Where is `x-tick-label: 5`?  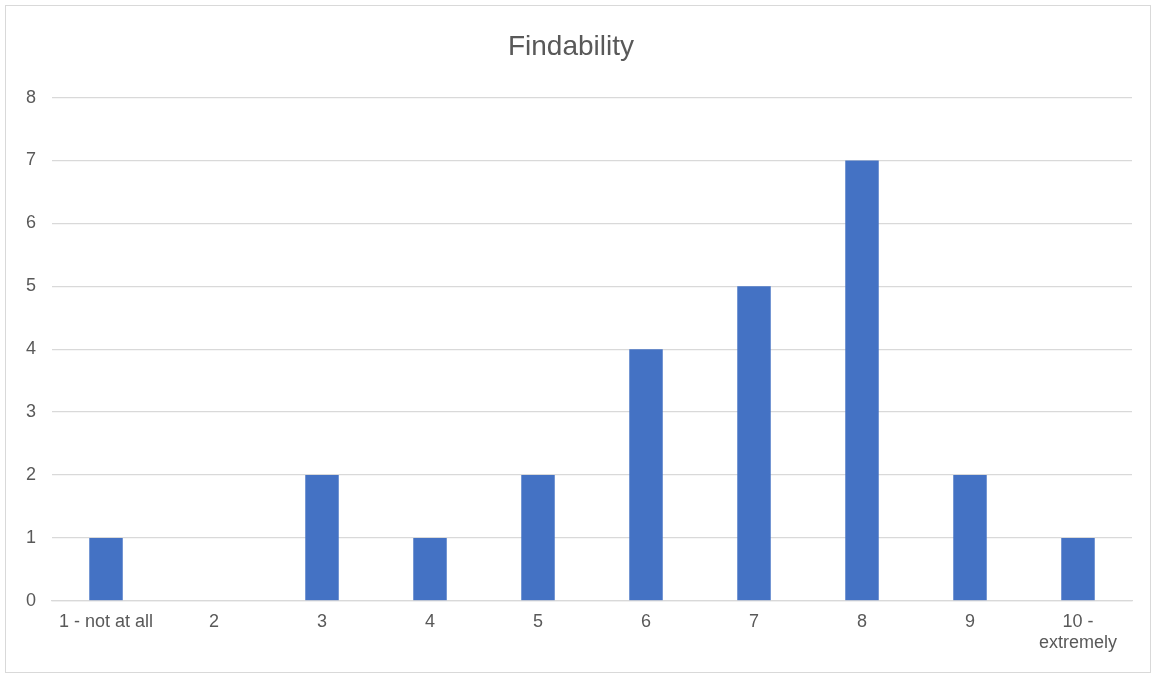 x-tick-label: 5 is located at coordinates (538, 620).